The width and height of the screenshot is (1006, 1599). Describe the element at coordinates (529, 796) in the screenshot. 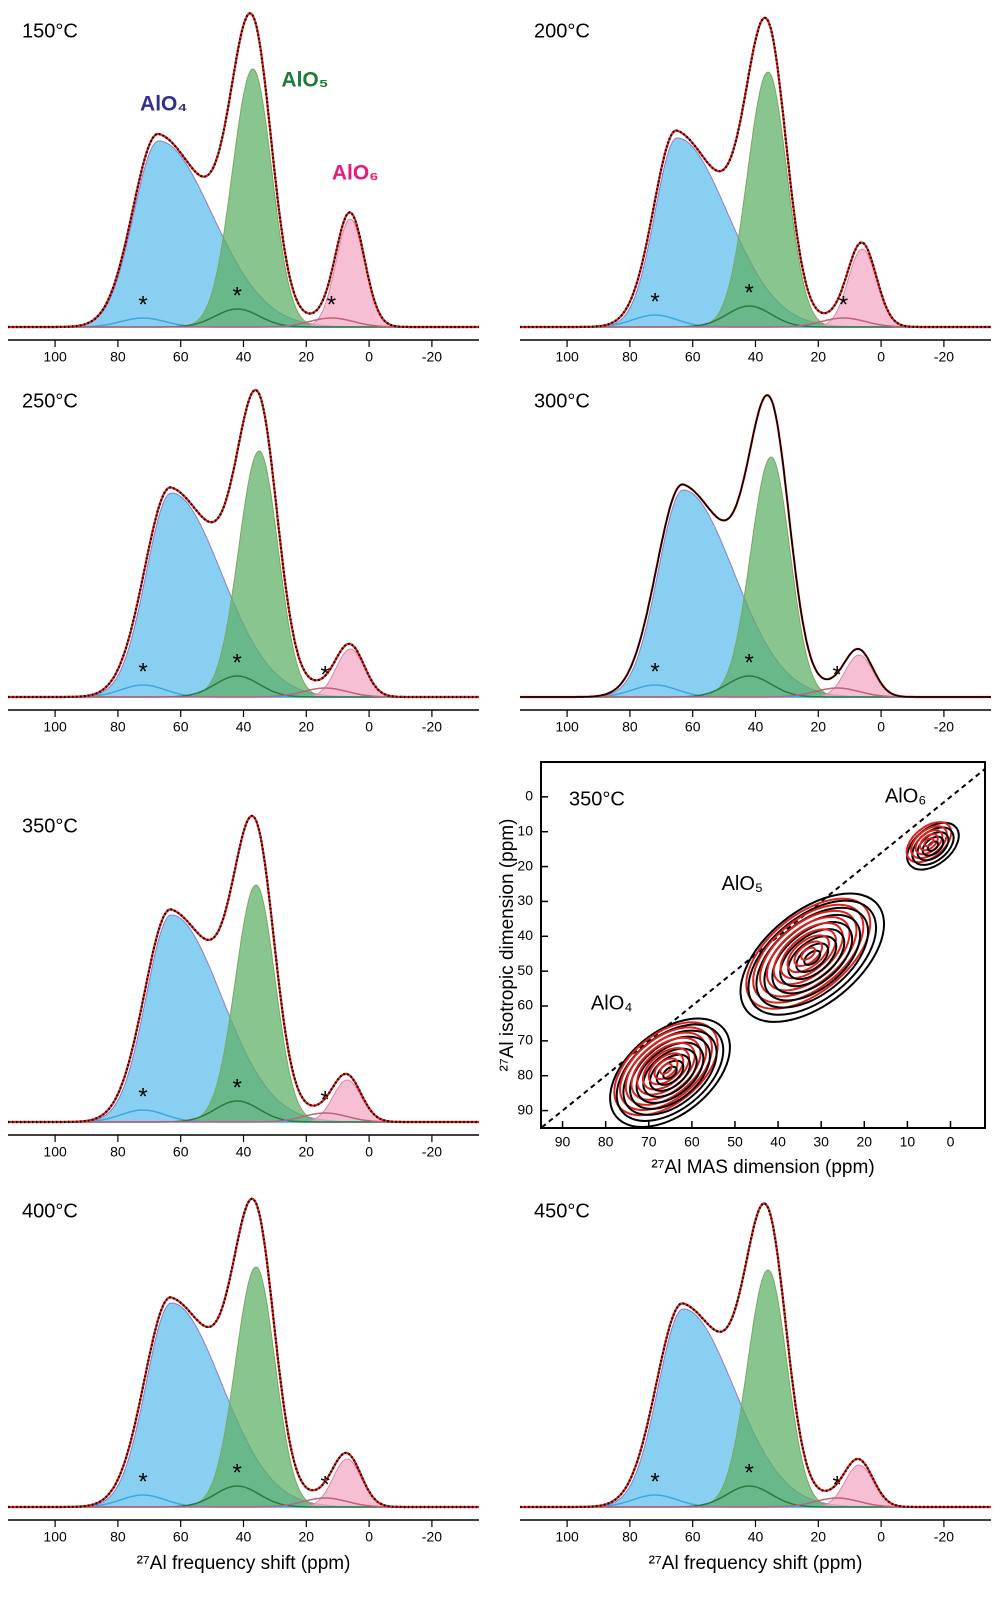

I see `y-tick-label: 0` at that location.